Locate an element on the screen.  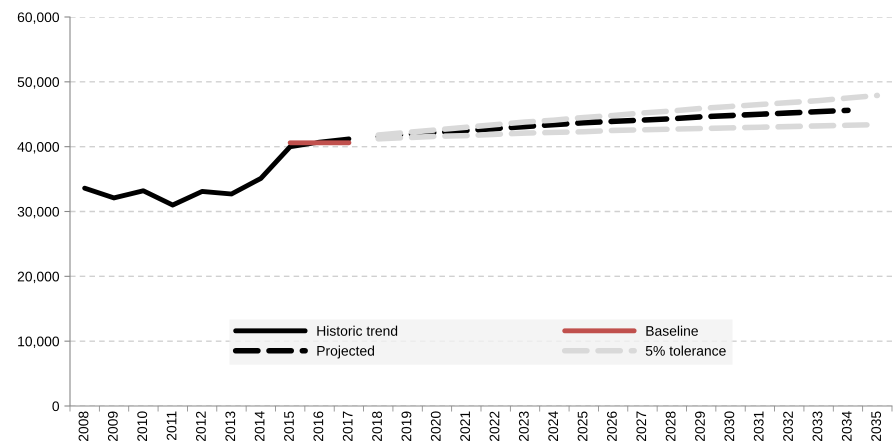
x-tick-label: 2022 is located at coordinates (495, 427).